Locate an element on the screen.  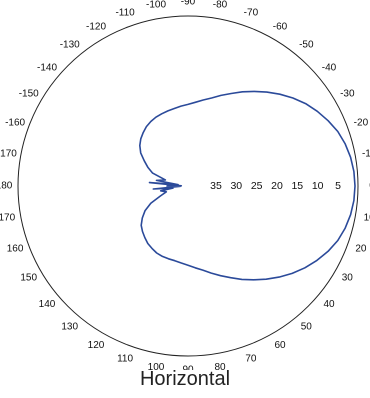
angle-tick-label: -170 is located at coordinates (8, 154).